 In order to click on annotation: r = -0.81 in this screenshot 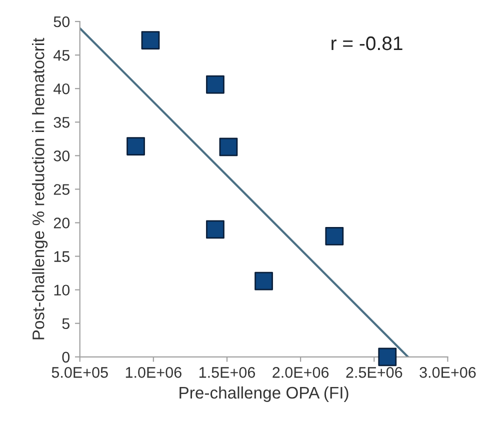, I will do `click(367, 43)`.